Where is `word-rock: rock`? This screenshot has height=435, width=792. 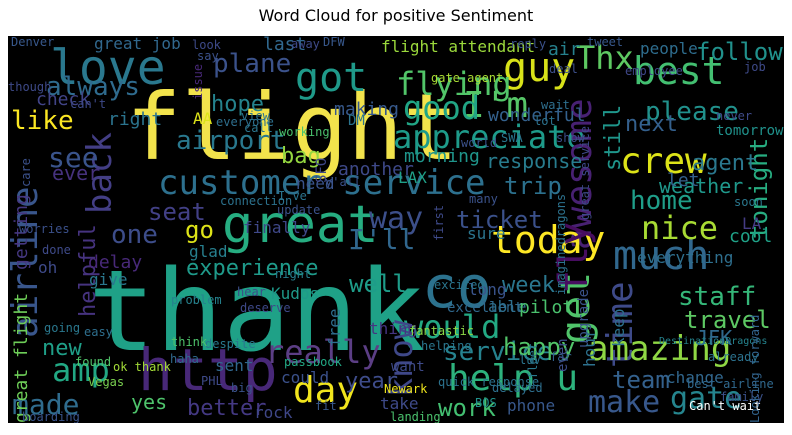
word-rock: rock is located at coordinates (273, 412).